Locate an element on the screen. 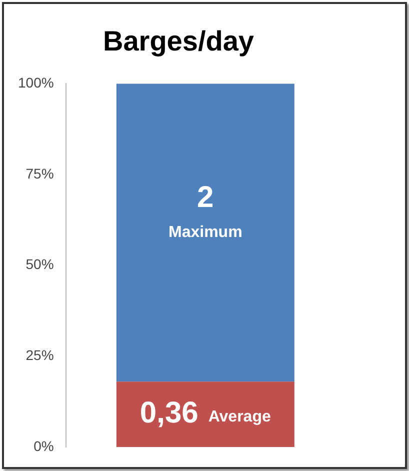  annotation: 2 is located at coordinates (205, 197).